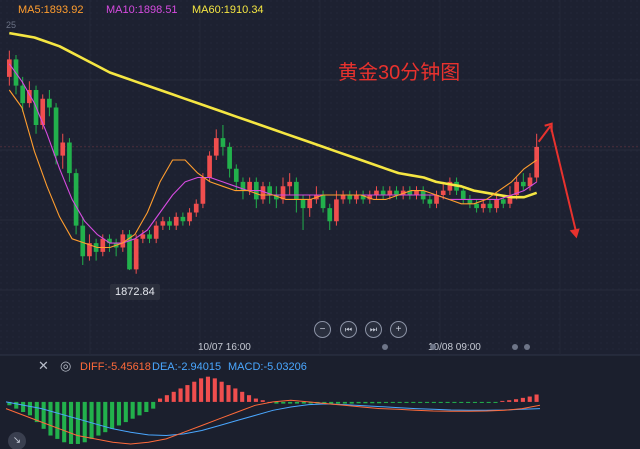 Image resolution: width=640 pixels, height=449 pixels. I want to click on chart-title: 黄金30分钟图, so click(399, 73).